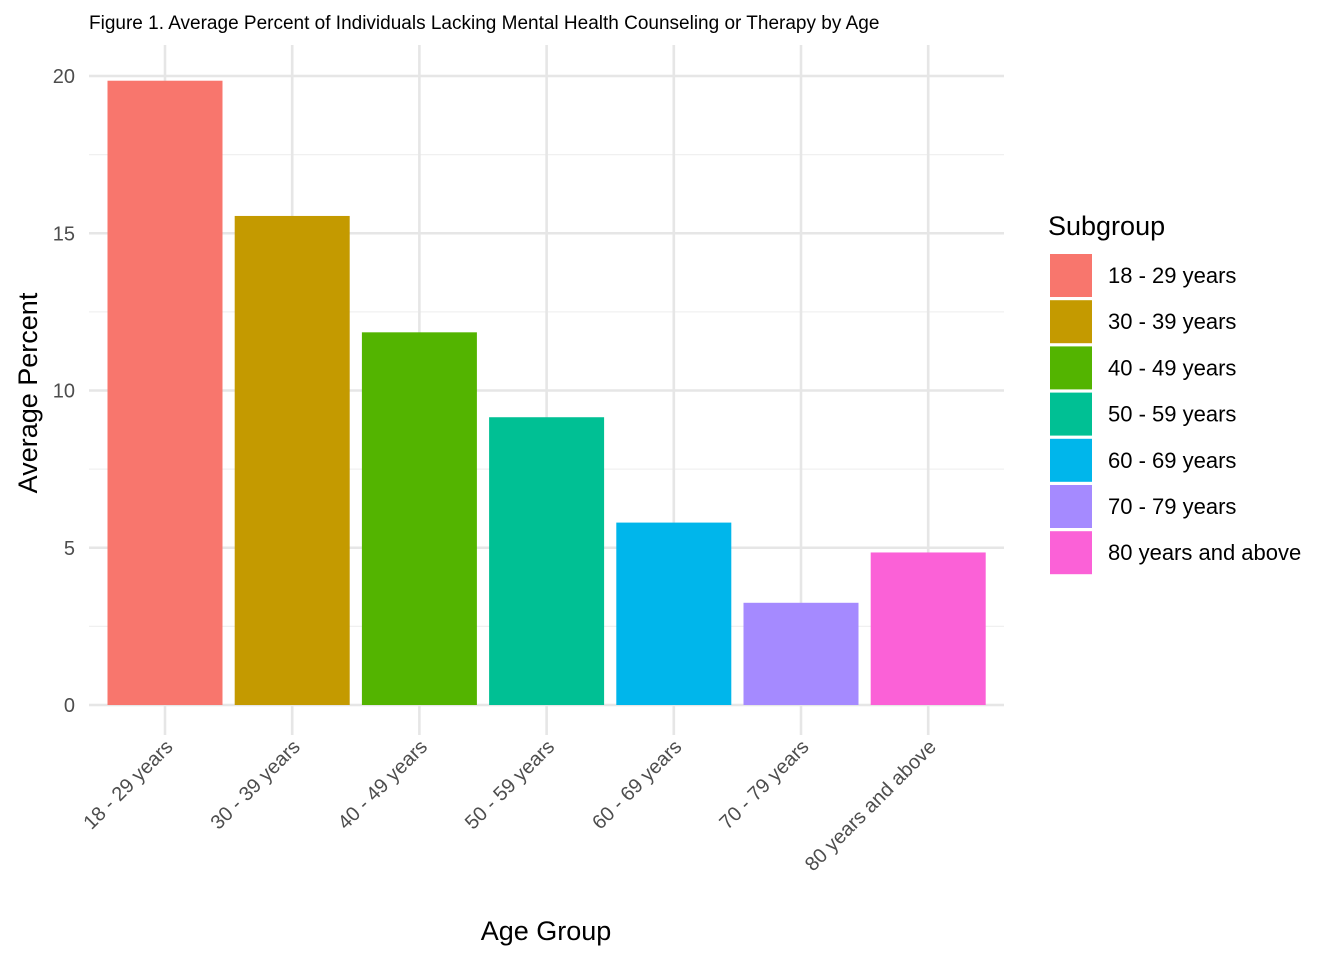 The image size is (1344, 960). I want to click on legend-label-2: 30 - 39 years, so click(1172, 321).